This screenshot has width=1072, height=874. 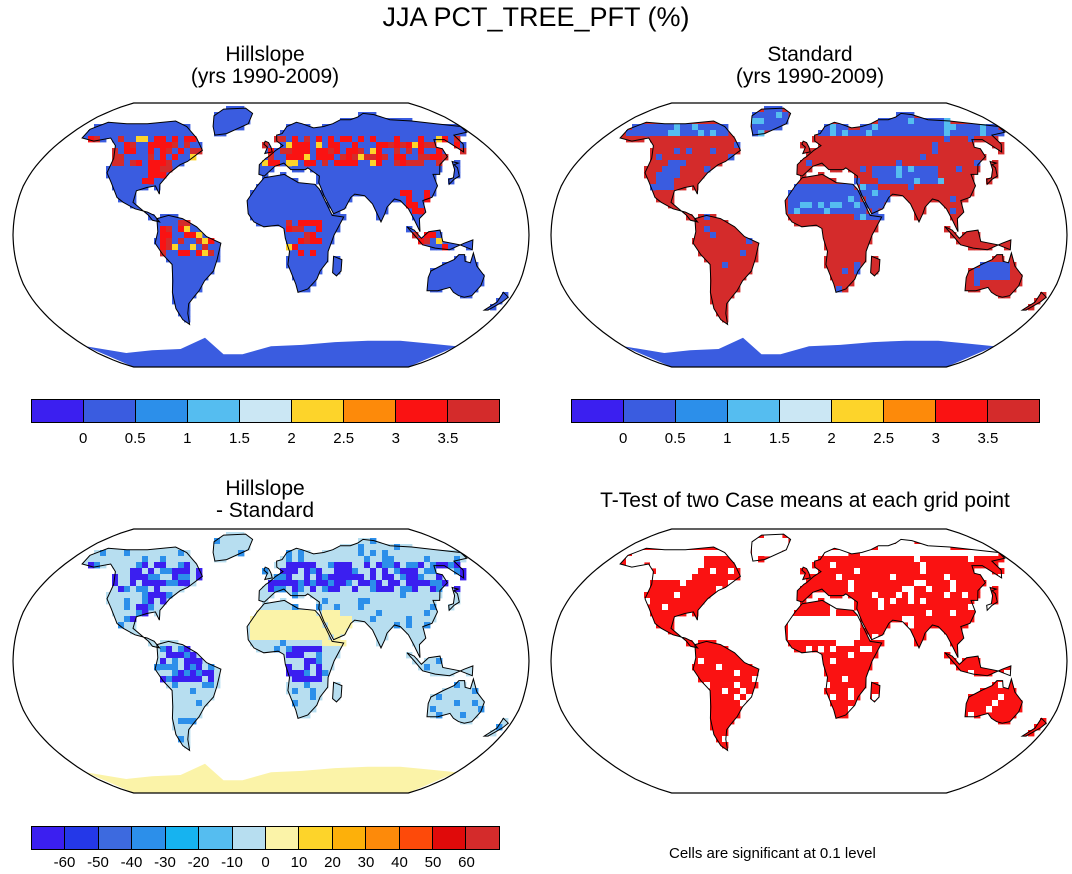 I want to click on colorbar-hillslope-labels: 0 0.5 1 1.5 2 2.5 3 3.5, so click(x=265, y=440).